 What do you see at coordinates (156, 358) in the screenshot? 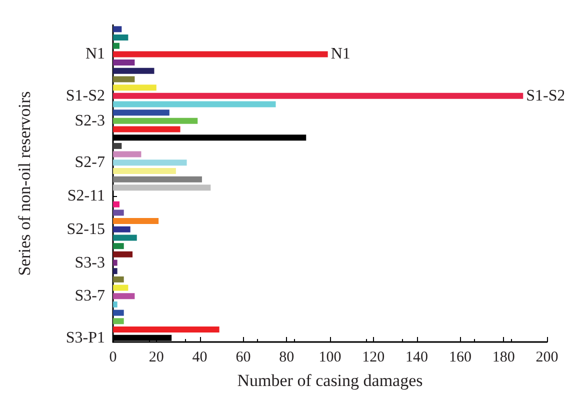
I see `x-tick-label: 20` at bounding box center [156, 358].